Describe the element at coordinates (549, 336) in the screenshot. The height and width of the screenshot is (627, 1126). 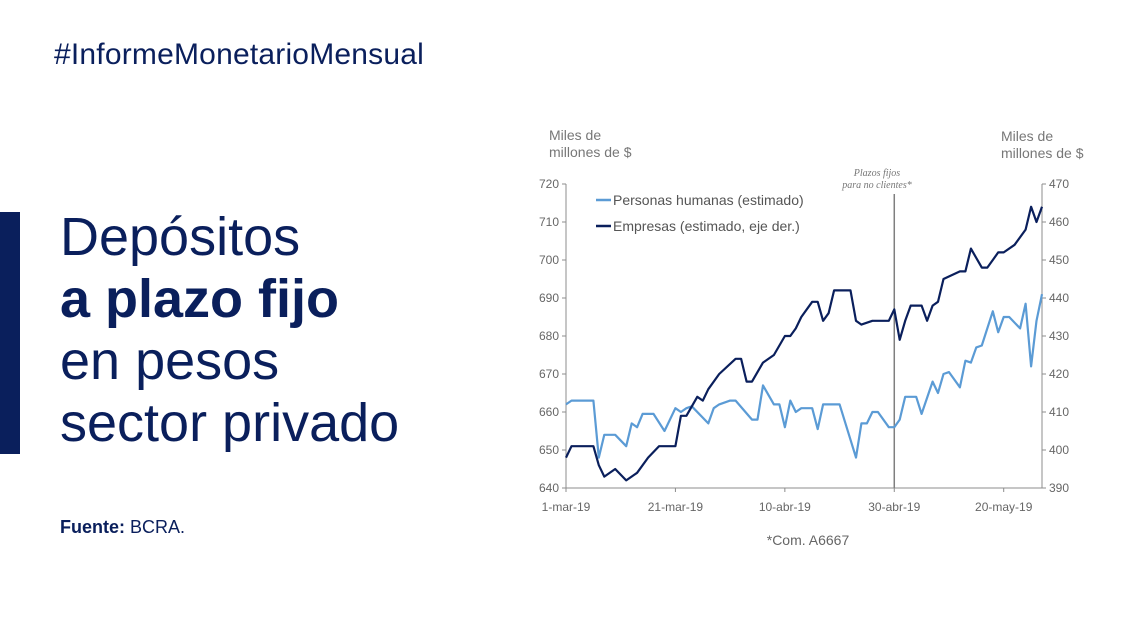
I see `y-left-tick-label: 680` at that location.